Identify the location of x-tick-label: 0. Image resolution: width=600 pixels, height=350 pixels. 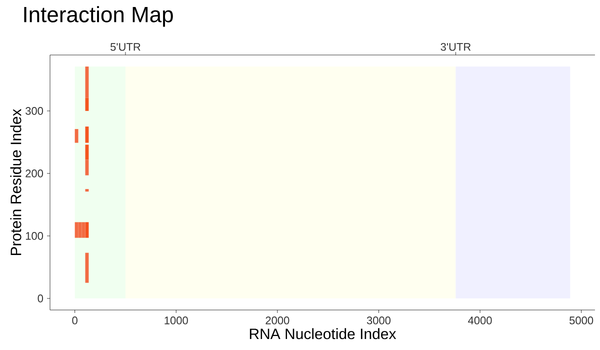
(75, 320).